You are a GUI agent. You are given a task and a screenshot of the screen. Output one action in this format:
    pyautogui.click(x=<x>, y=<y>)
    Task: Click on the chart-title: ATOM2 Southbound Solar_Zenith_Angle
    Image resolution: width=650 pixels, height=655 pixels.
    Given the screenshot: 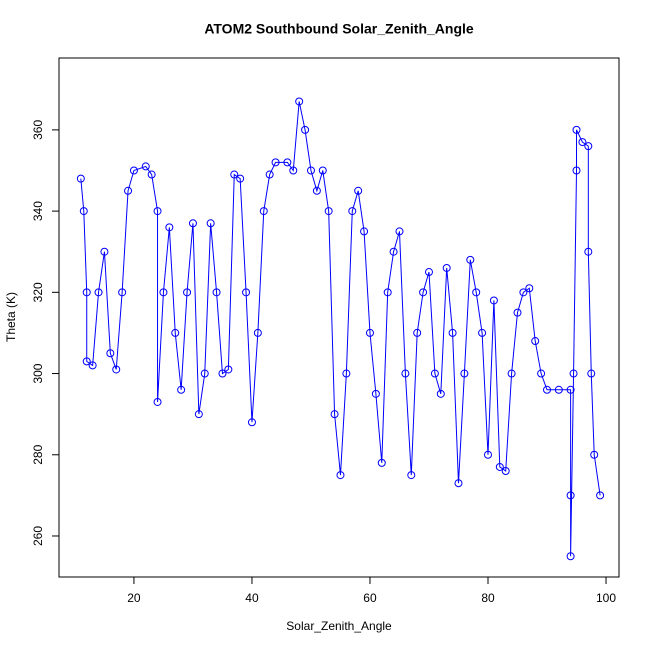 What is the action you would take?
    pyautogui.click(x=339, y=29)
    